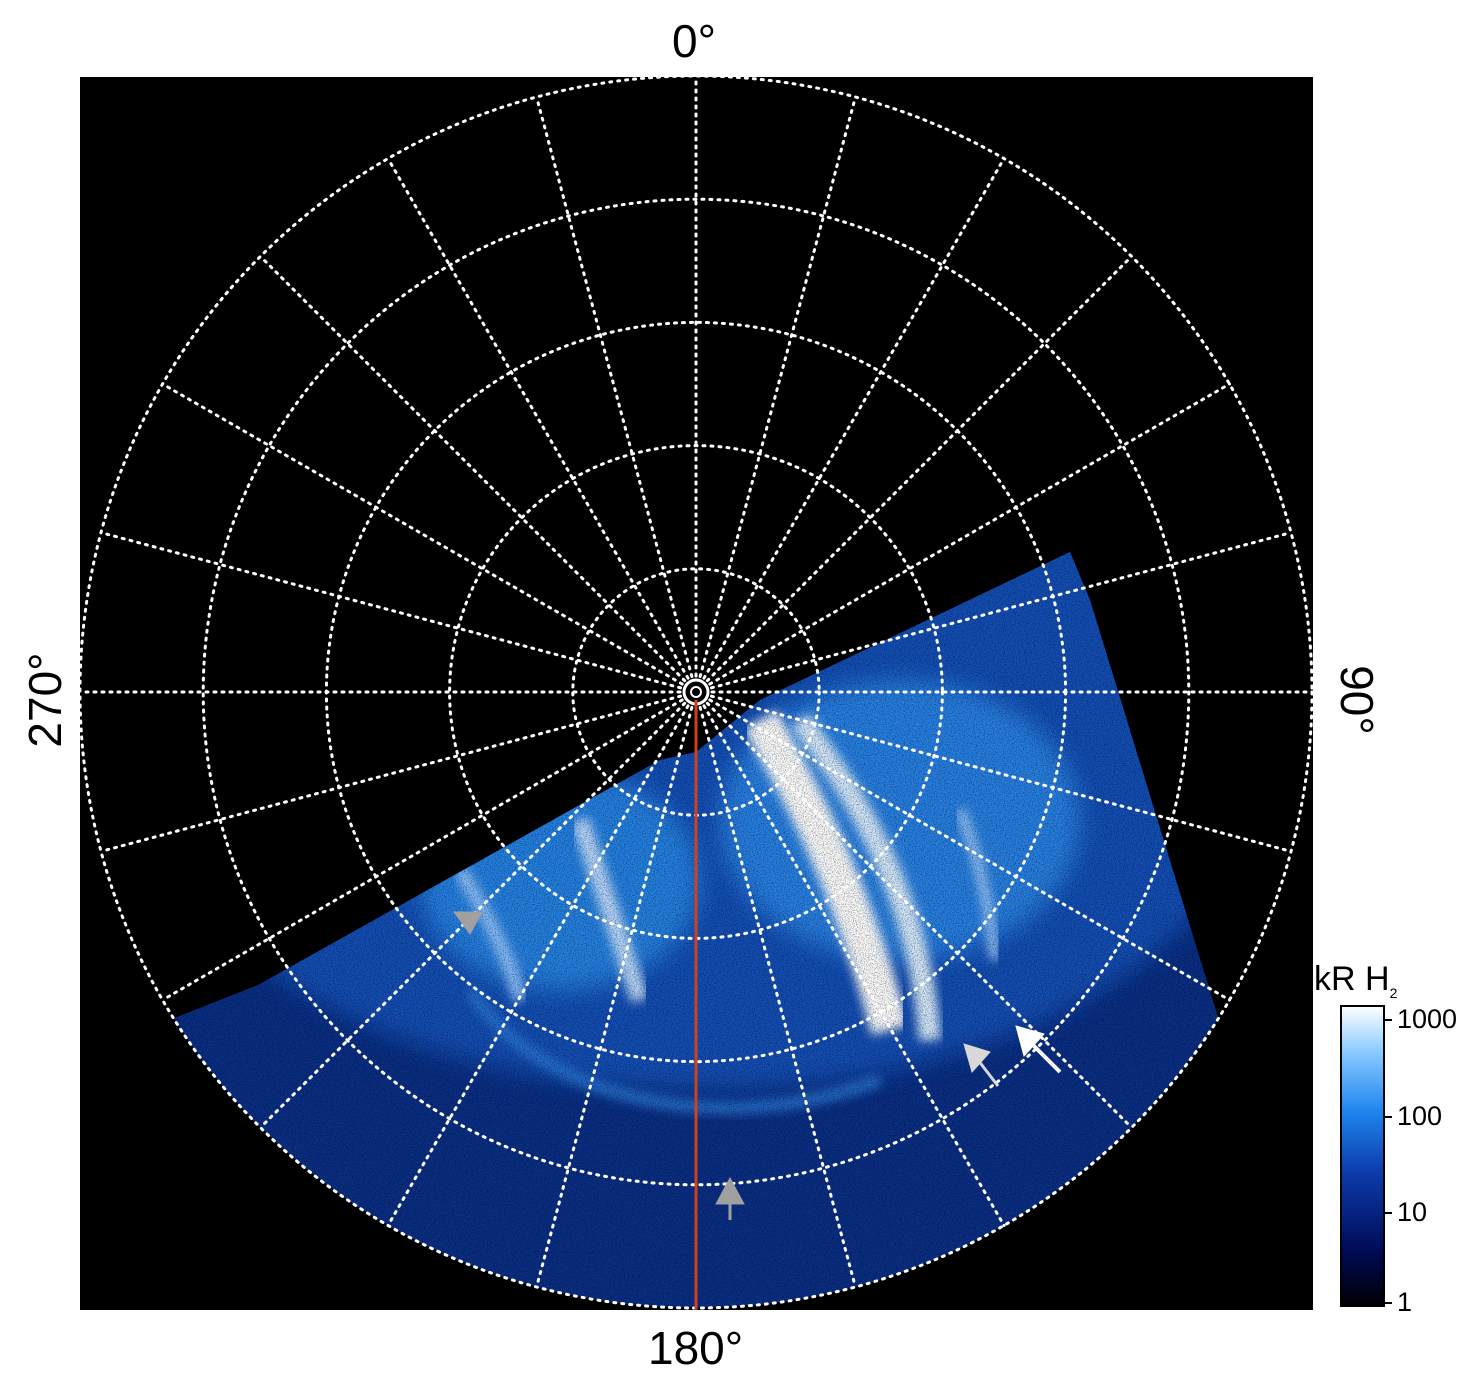 The height and width of the screenshot is (1386, 1481). What do you see at coordinates (1412, 1212) in the screenshot?
I see `colorbar-tick-label: 10` at bounding box center [1412, 1212].